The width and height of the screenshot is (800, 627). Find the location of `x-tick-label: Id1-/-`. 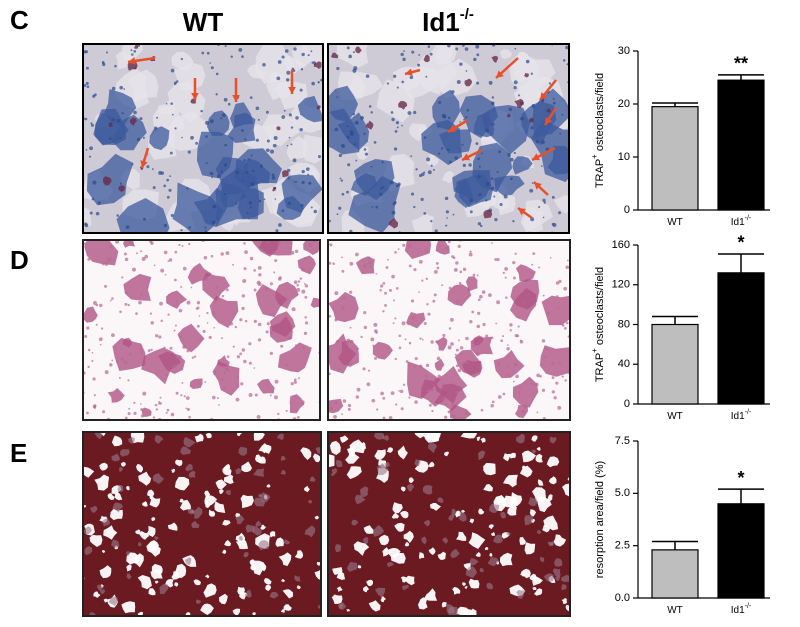

x-tick-label: Id1-/- is located at coordinates (741, 415).